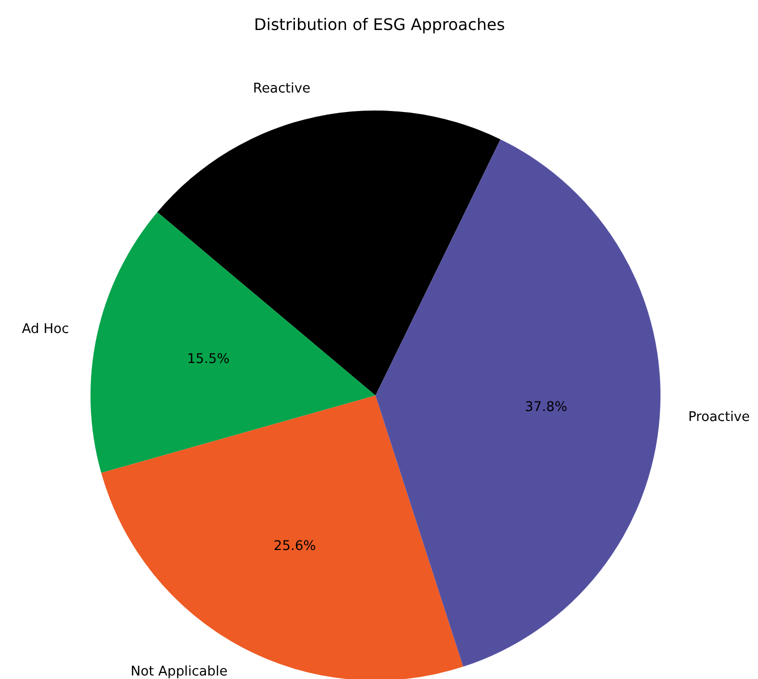  I want to click on data-label: 37.8%, so click(546, 408).